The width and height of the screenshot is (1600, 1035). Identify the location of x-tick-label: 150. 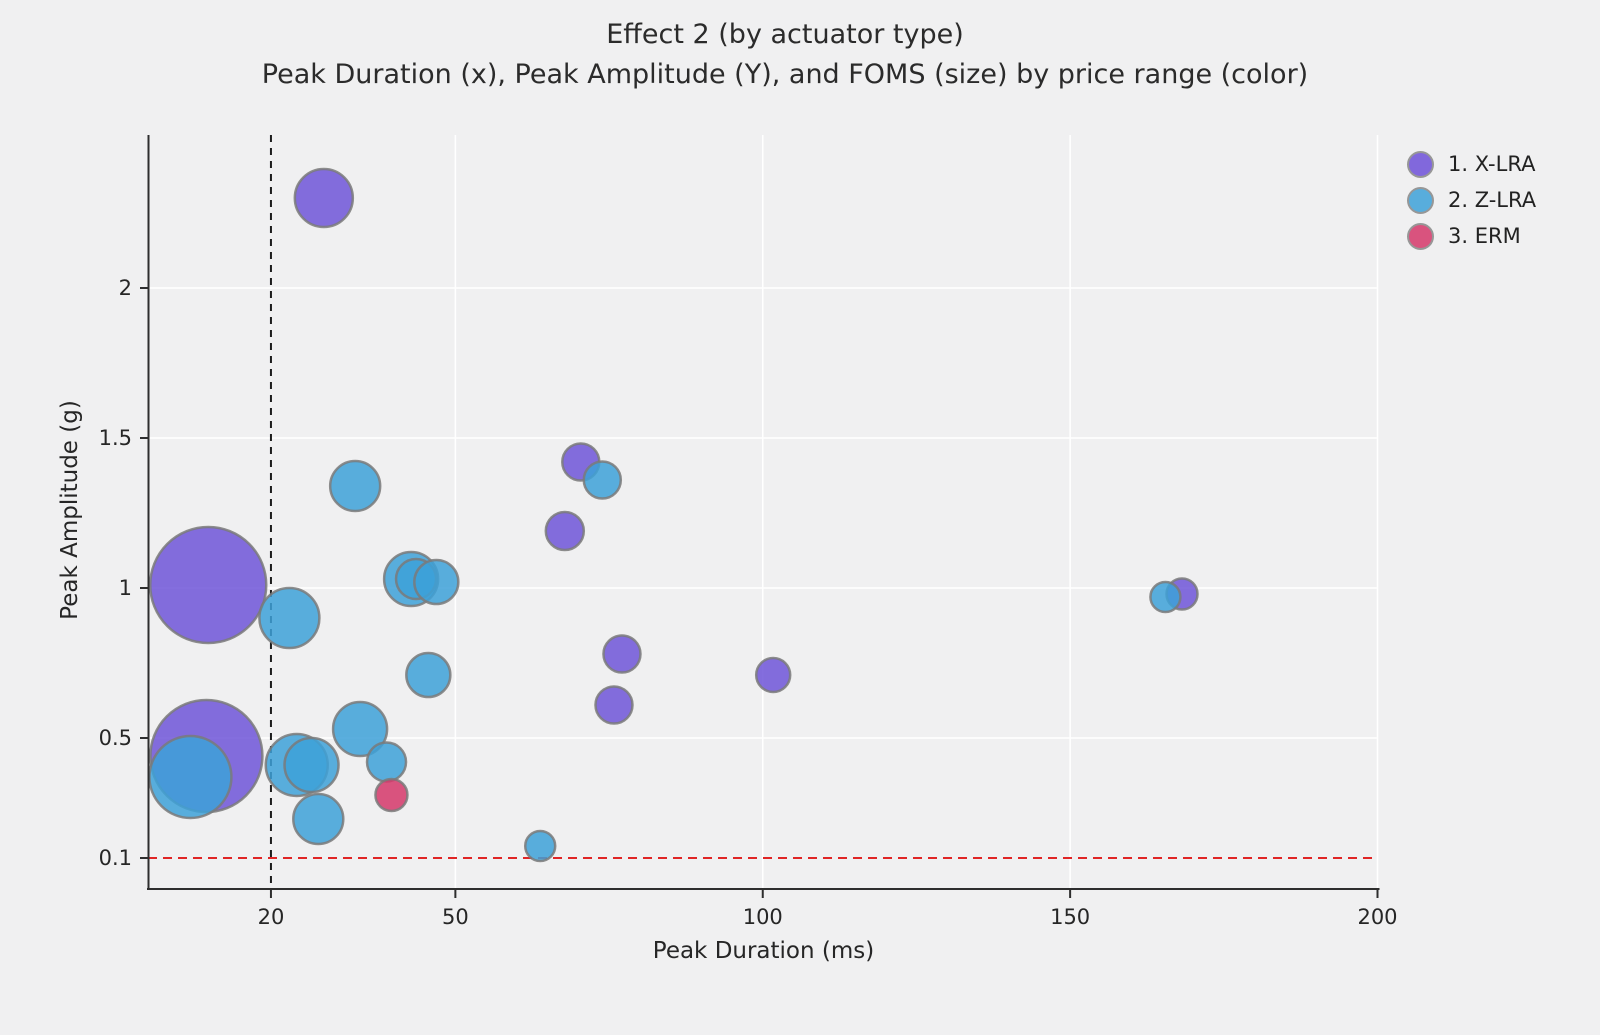
(1070, 917).